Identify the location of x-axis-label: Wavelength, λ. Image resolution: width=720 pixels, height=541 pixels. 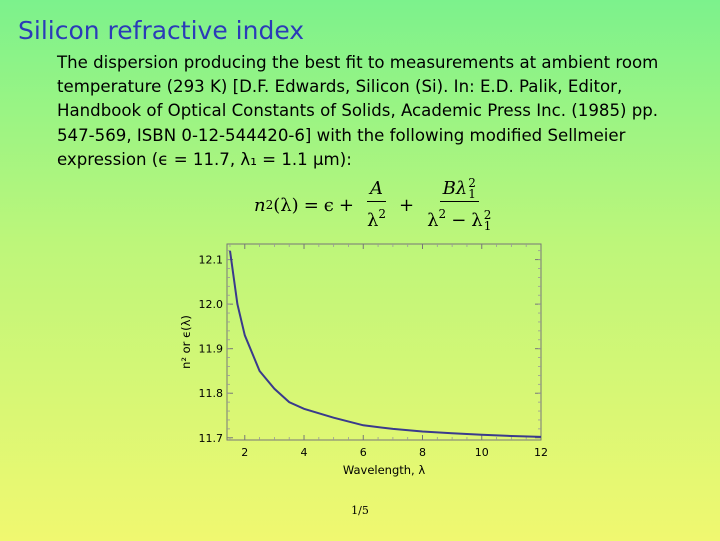
(384, 470).